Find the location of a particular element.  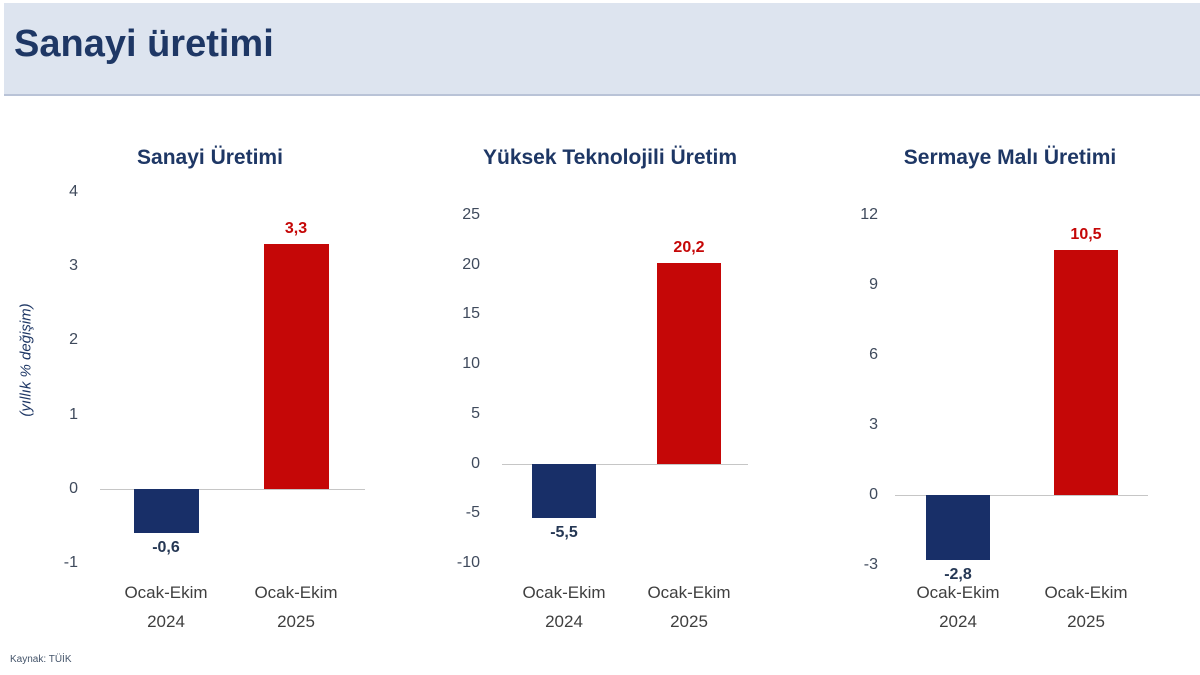

chart-title: Sermaye Malı Üretimi is located at coordinates (1010, 157).